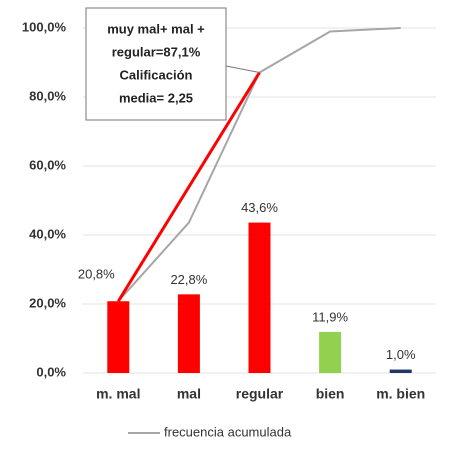 Image resolution: width=450 pixels, height=456 pixels. I want to click on y-tick-label: 20,0%, so click(47, 302).